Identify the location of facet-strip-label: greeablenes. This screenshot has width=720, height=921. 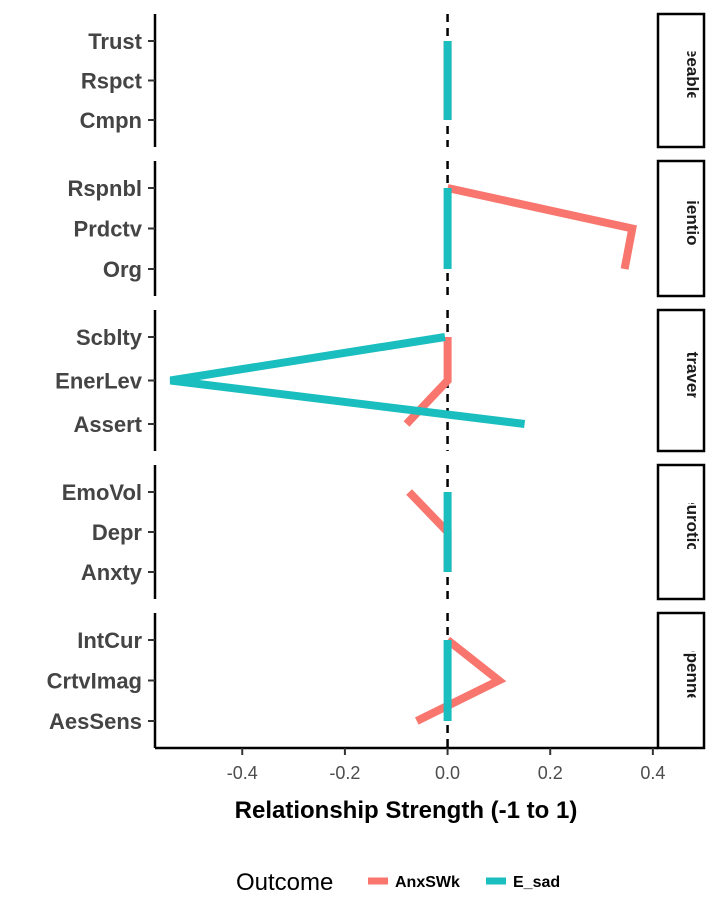
(692, 80).